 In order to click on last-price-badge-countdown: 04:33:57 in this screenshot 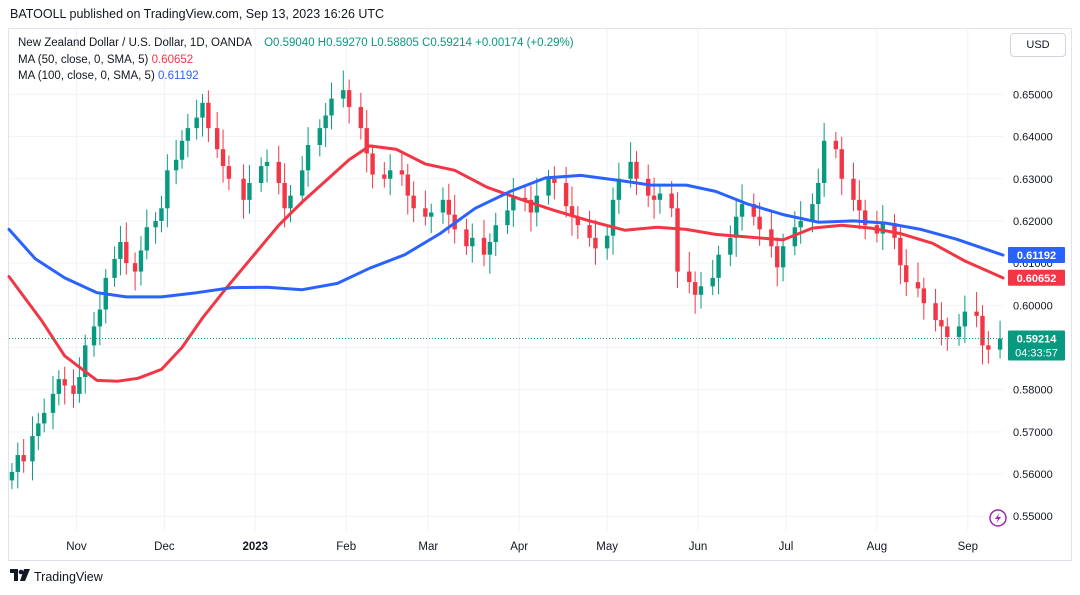, I will do `click(1036, 353)`.